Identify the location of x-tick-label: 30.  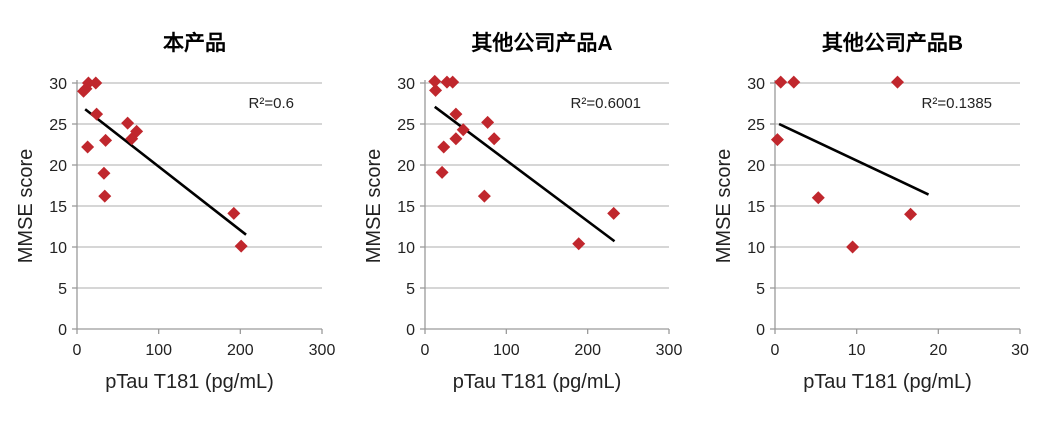
(1020, 350).